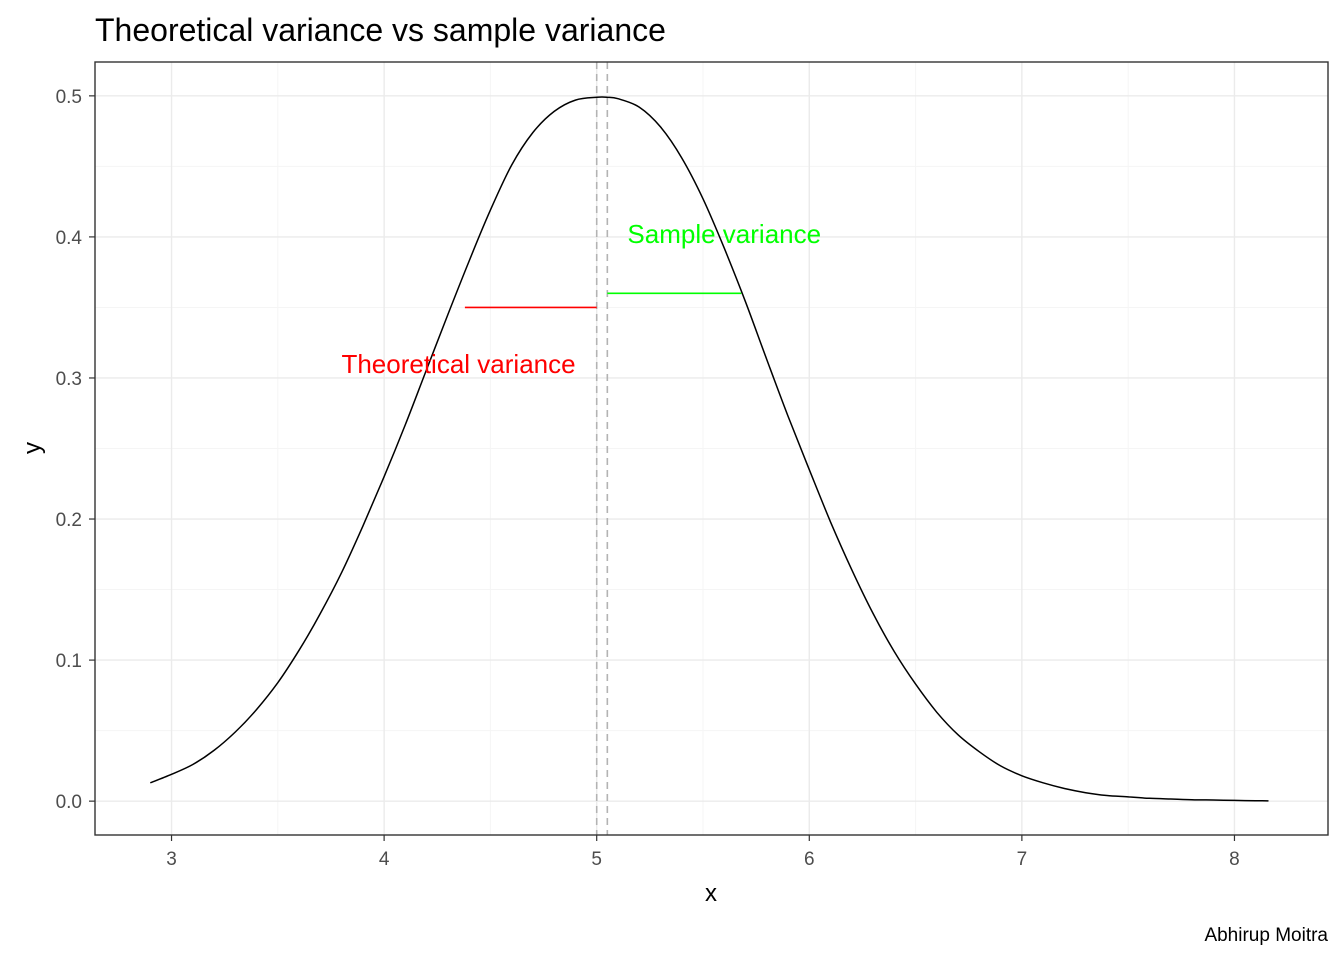 The width and height of the screenshot is (1344, 960). What do you see at coordinates (1022, 859) in the screenshot?
I see `x-tick-label: 7` at bounding box center [1022, 859].